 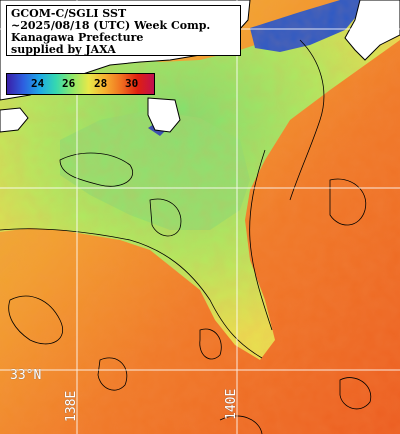 I want to click on colorbar-tick-30: 30, so click(x=132, y=83).